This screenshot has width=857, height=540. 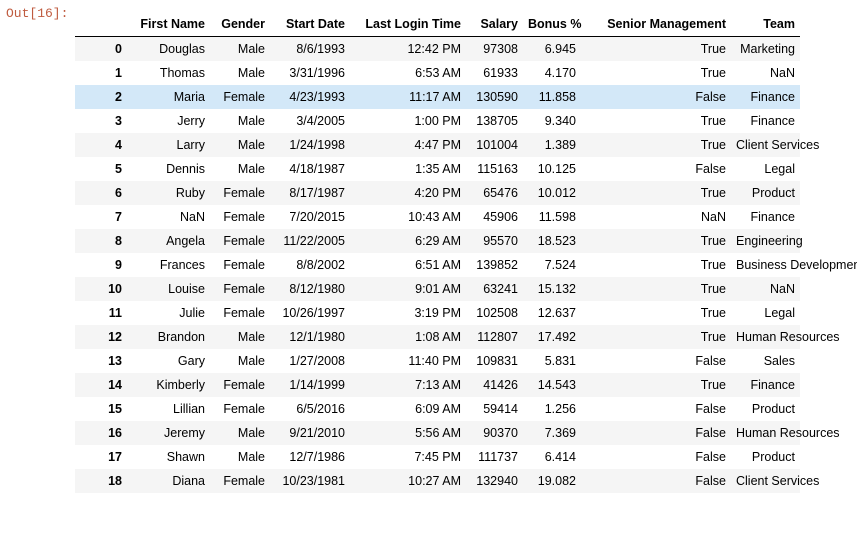 What do you see at coordinates (552, 241) in the screenshot?
I see `table-cell: 18.523` at bounding box center [552, 241].